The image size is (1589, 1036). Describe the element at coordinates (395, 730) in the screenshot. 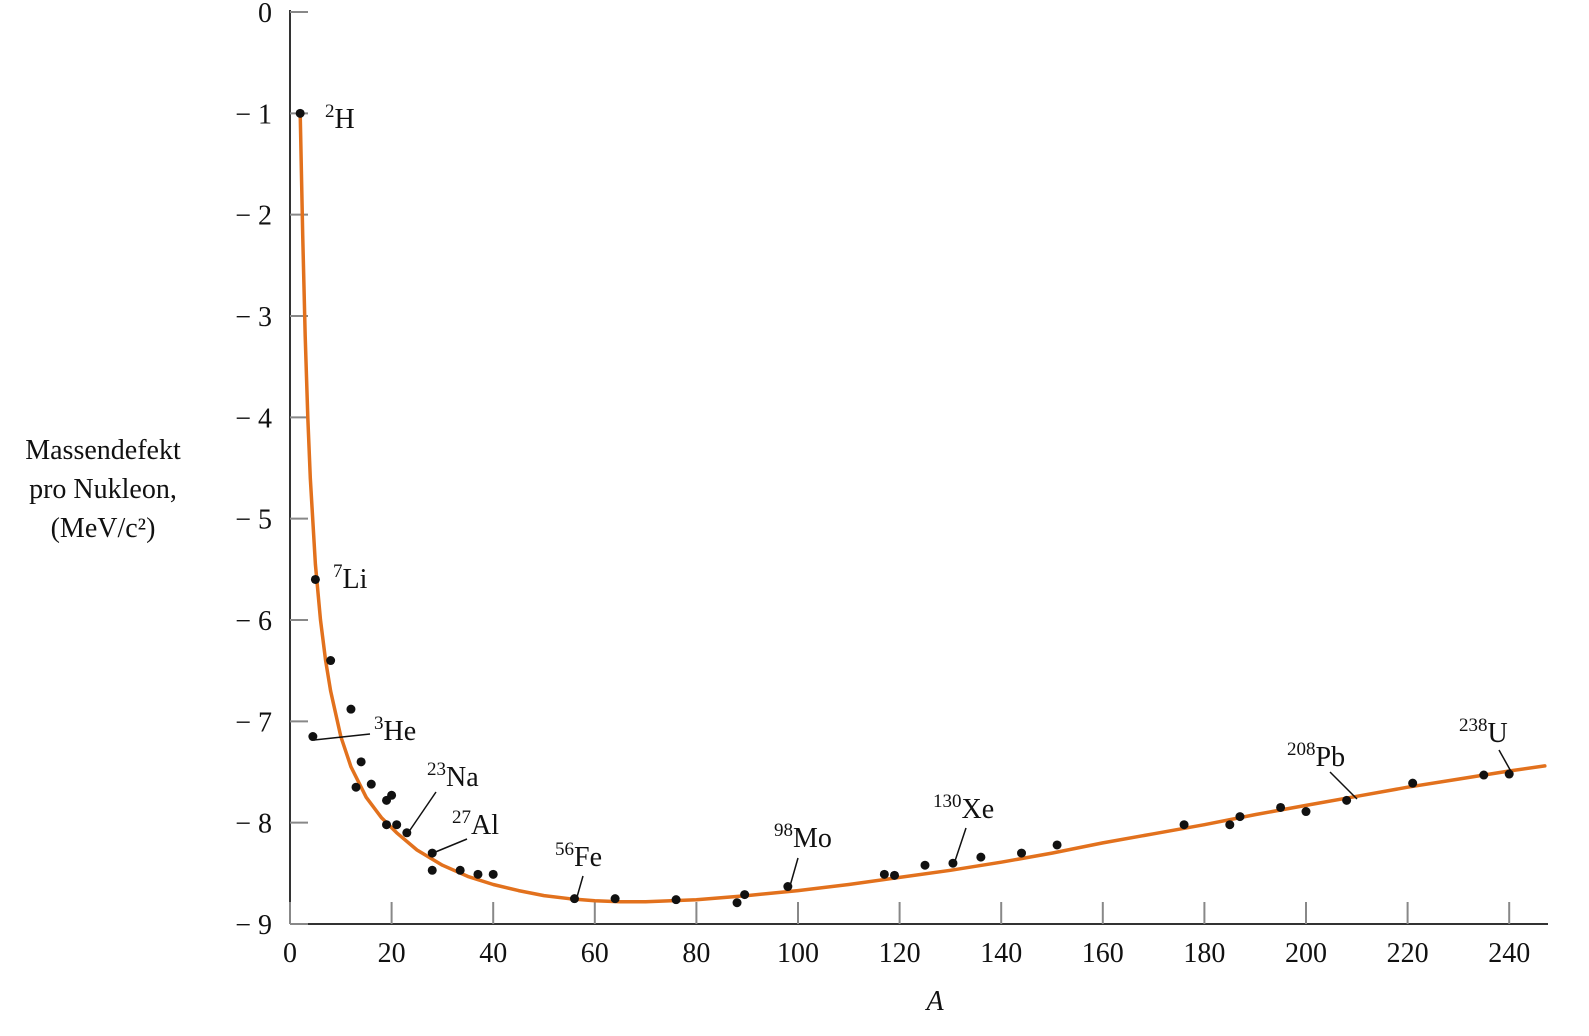

I see `nuclide-label: 3He` at that location.